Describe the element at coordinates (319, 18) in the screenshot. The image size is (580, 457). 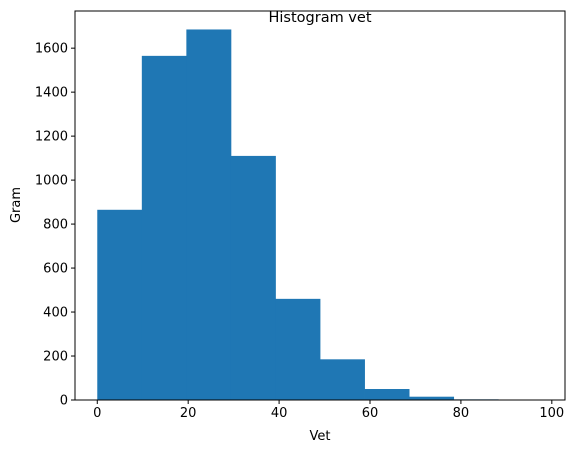
I see `chart-title: Histogram vet` at that location.